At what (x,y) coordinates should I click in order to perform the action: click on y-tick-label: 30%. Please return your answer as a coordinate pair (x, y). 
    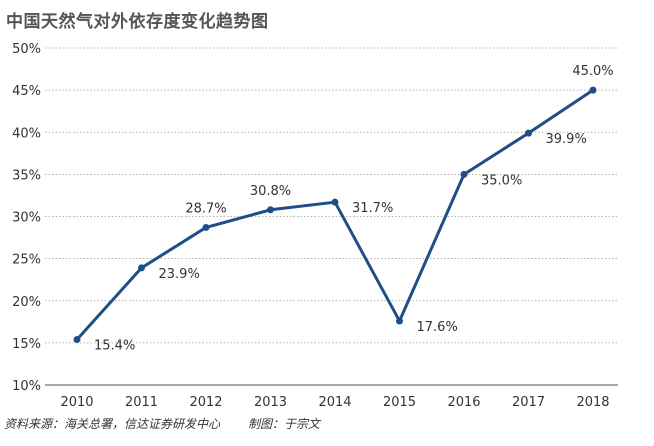
    Looking at the image, I should click on (26, 218).